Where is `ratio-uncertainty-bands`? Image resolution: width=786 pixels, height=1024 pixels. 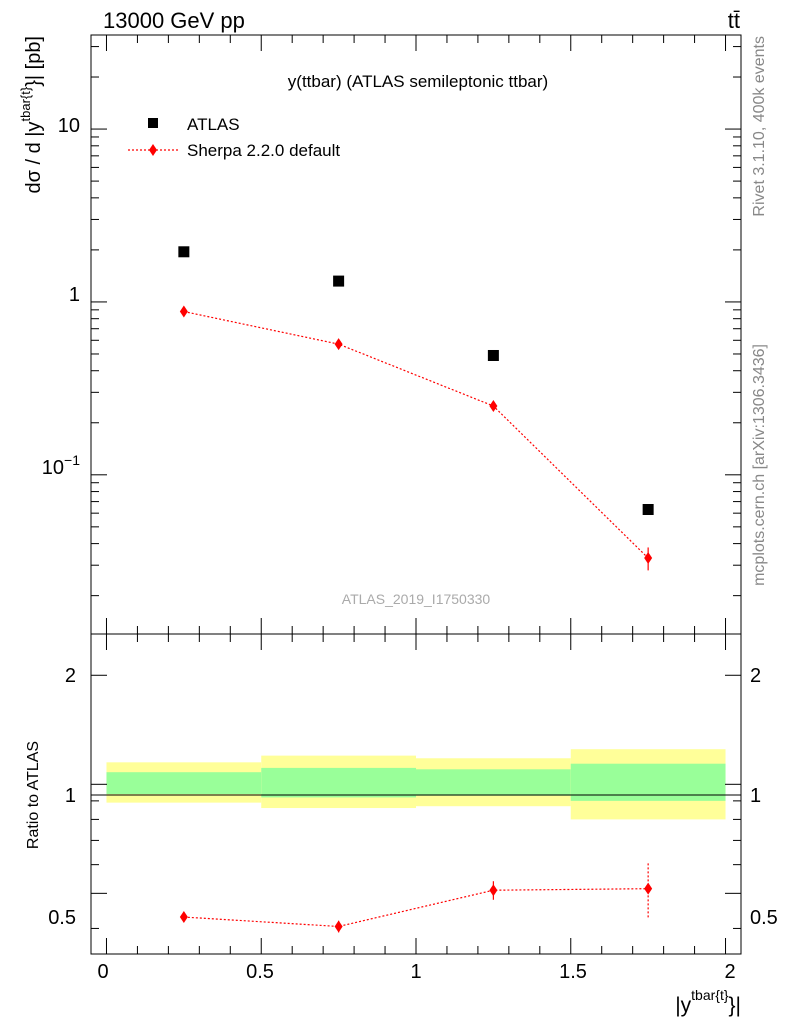
ratio-uncertainty-bands is located at coordinates (416, 784).